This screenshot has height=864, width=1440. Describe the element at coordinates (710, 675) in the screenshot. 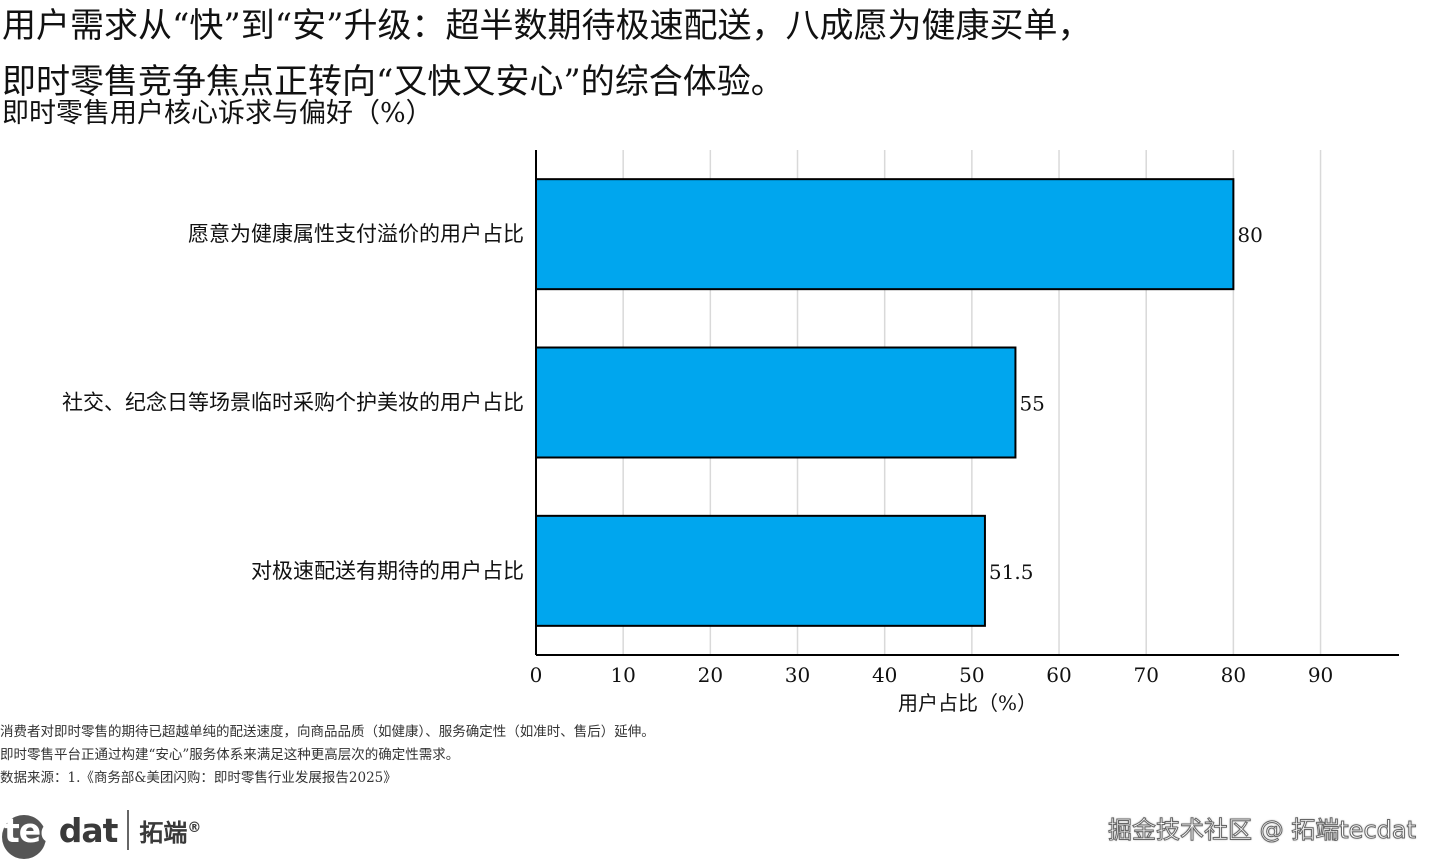

I see `x-tick-label-20: 20` at that location.